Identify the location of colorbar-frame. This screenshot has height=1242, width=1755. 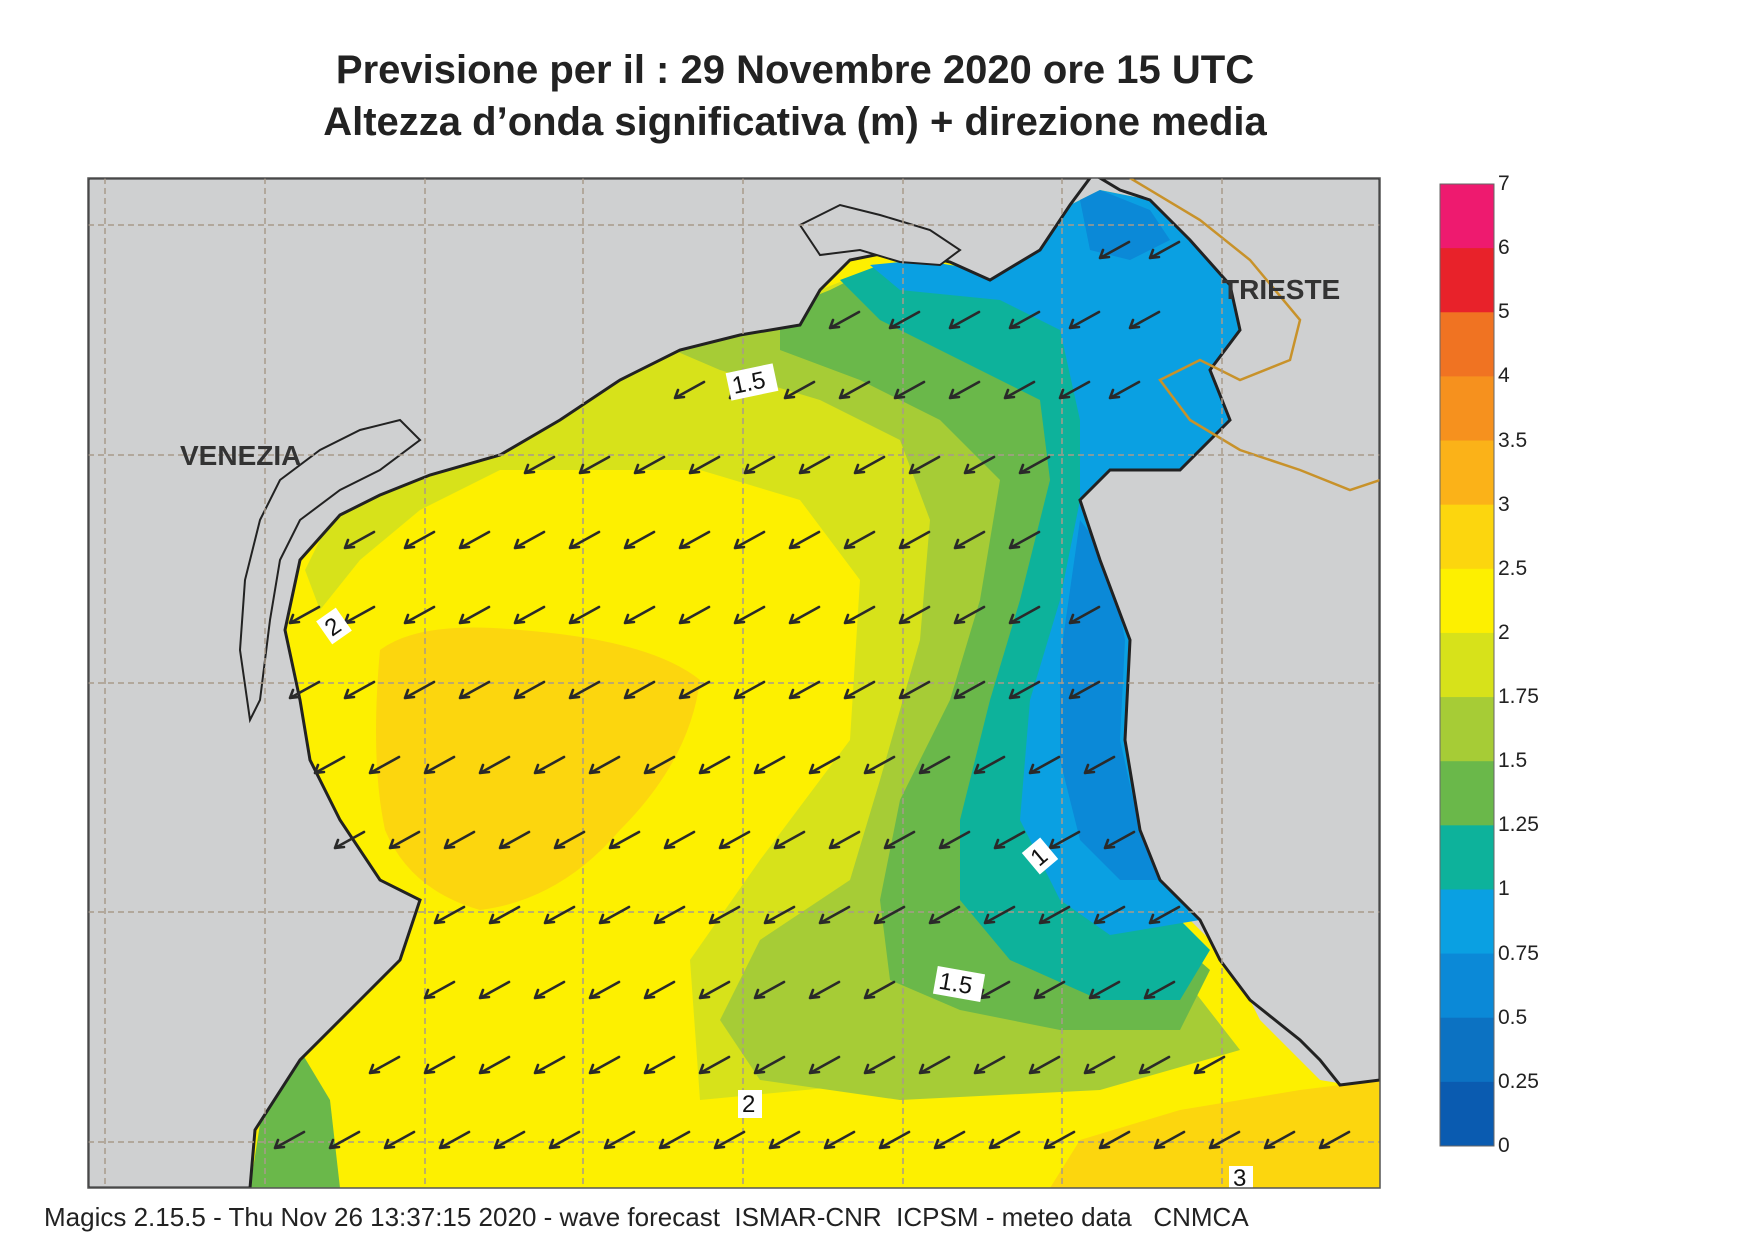
(1467, 665).